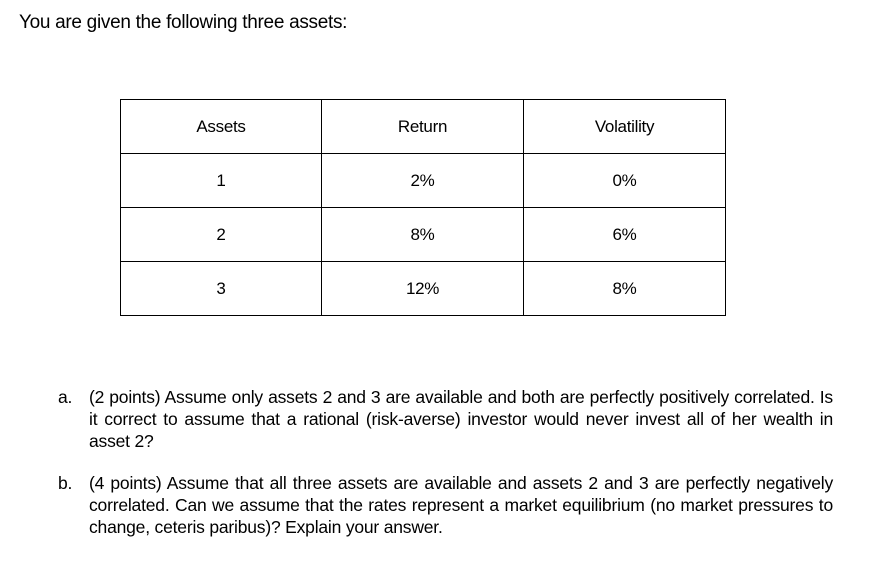  I want to click on table-row: 1 2% 0%, so click(423, 180).